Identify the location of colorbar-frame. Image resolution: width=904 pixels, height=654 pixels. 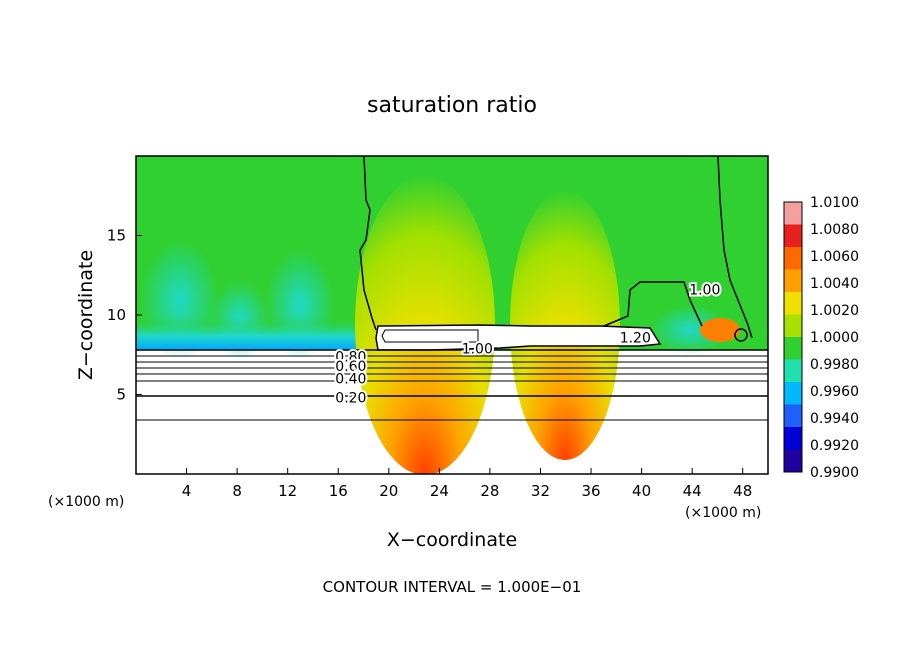
(793, 337).